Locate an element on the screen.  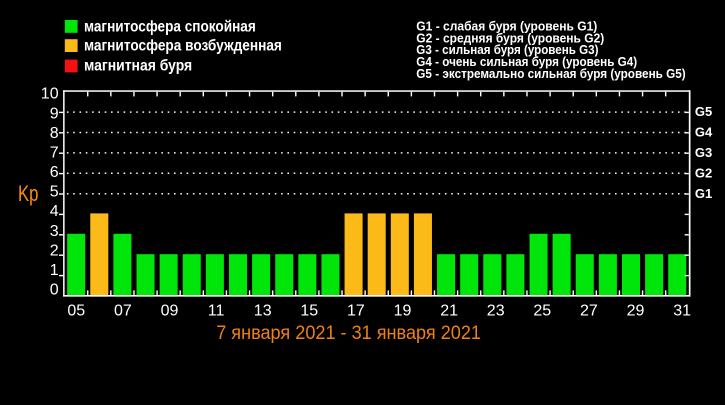
svg-text: 9 is located at coordinates (54, 113).